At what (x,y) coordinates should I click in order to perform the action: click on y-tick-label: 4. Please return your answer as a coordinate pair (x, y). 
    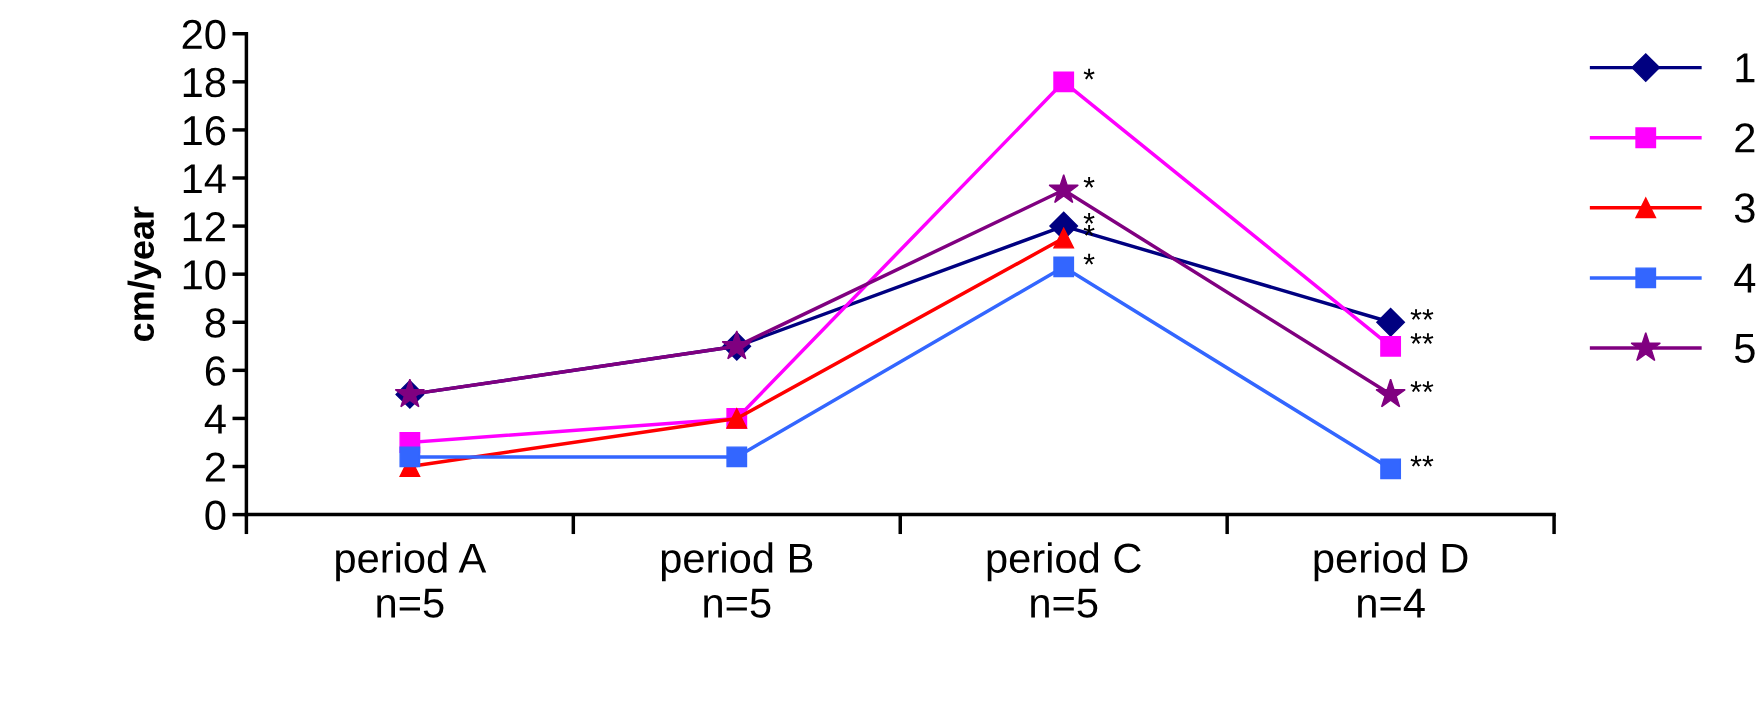
    Looking at the image, I should click on (215, 419).